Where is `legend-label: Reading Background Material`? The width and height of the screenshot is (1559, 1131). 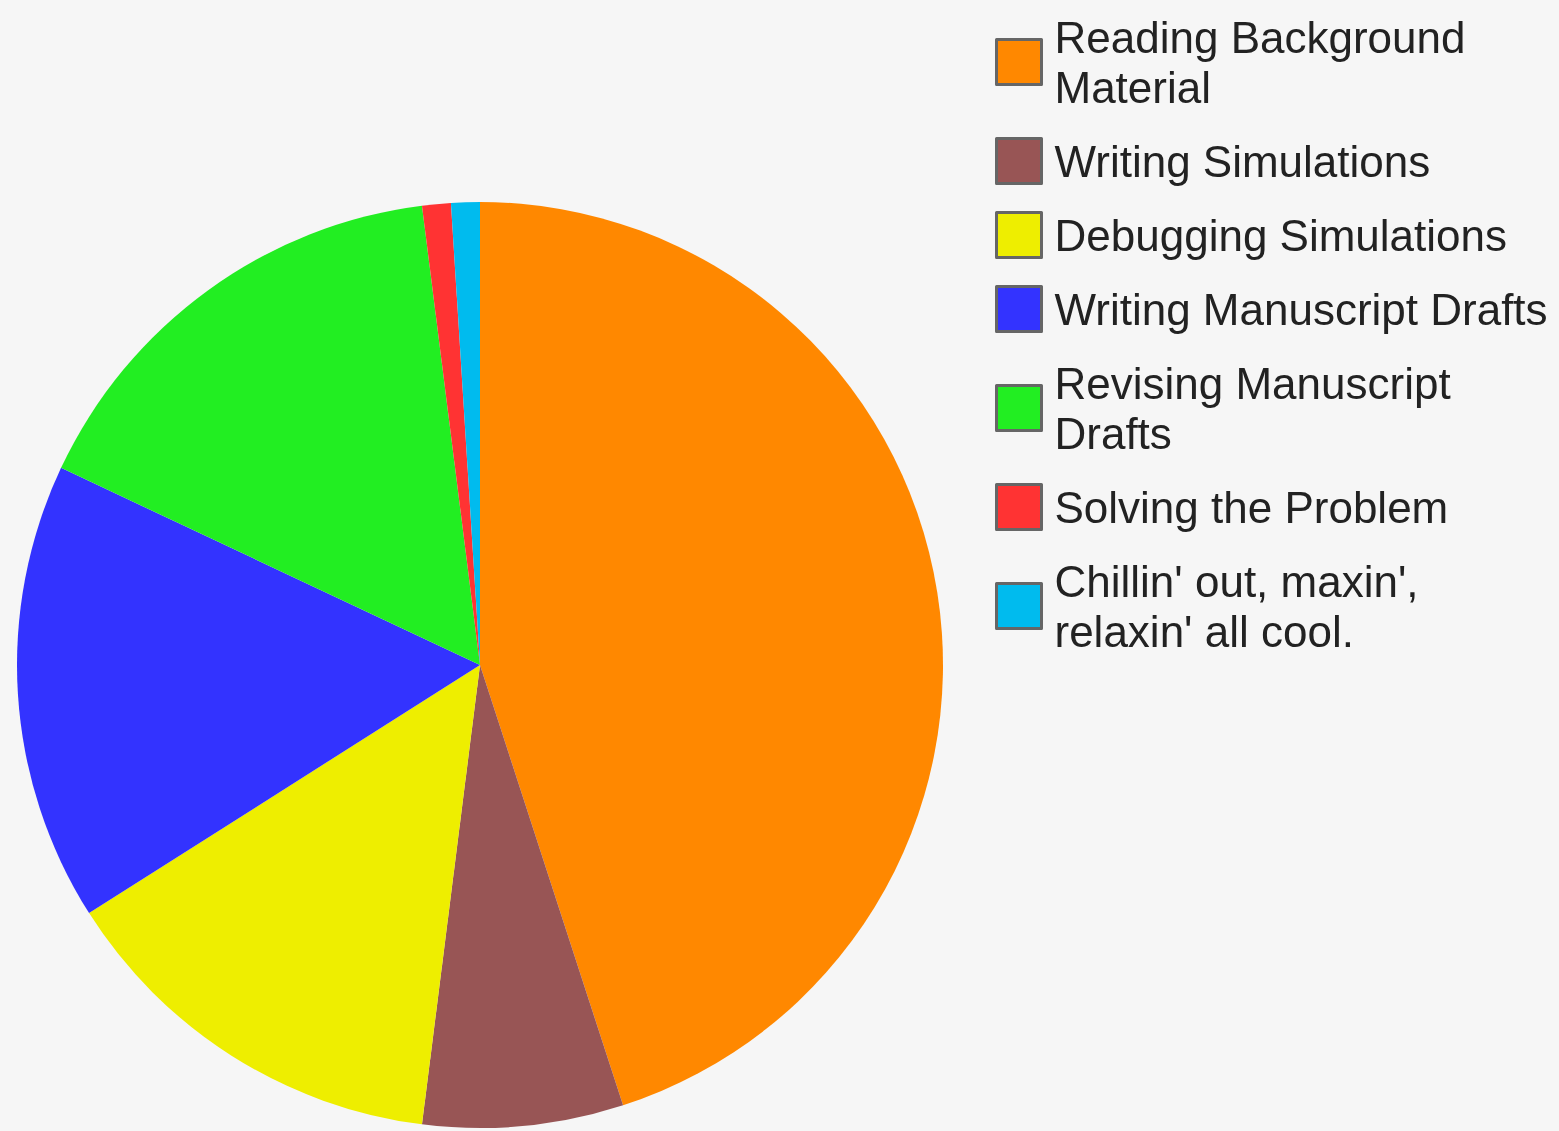 legend-label: Reading Background Material is located at coordinates (1266, 62).